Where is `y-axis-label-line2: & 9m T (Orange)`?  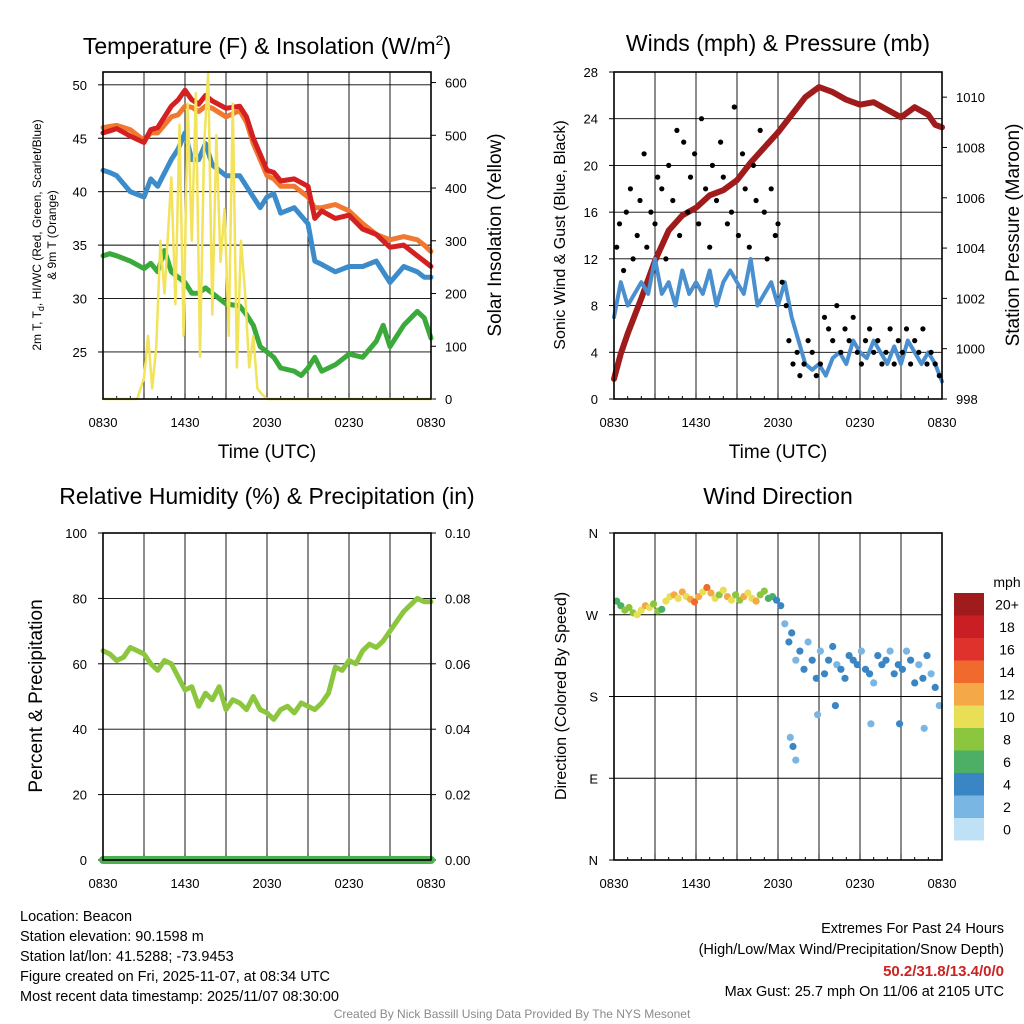 y-axis-label-line2: & 9m T (Orange) is located at coordinates (52, 235).